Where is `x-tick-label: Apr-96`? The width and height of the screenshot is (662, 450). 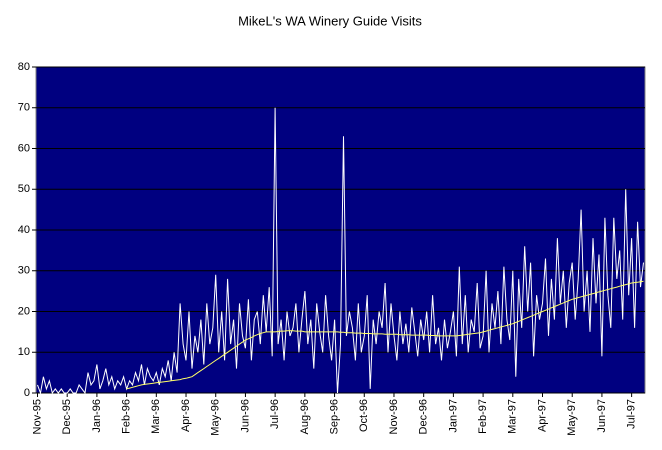
x-tick-label: Apr-96 is located at coordinates (186, 415).